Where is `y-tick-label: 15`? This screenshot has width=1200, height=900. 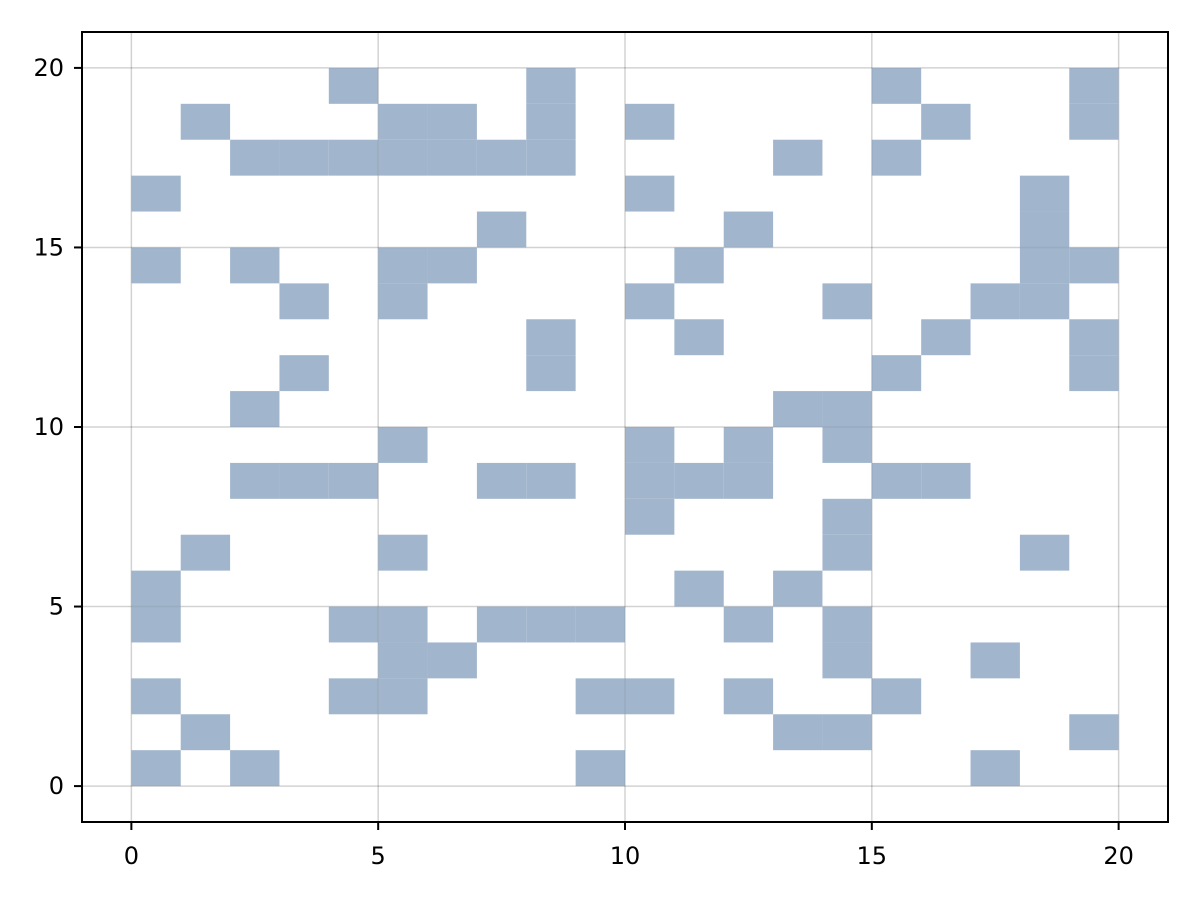 y-tick-label: 15 is located at coordinates (48, 247).